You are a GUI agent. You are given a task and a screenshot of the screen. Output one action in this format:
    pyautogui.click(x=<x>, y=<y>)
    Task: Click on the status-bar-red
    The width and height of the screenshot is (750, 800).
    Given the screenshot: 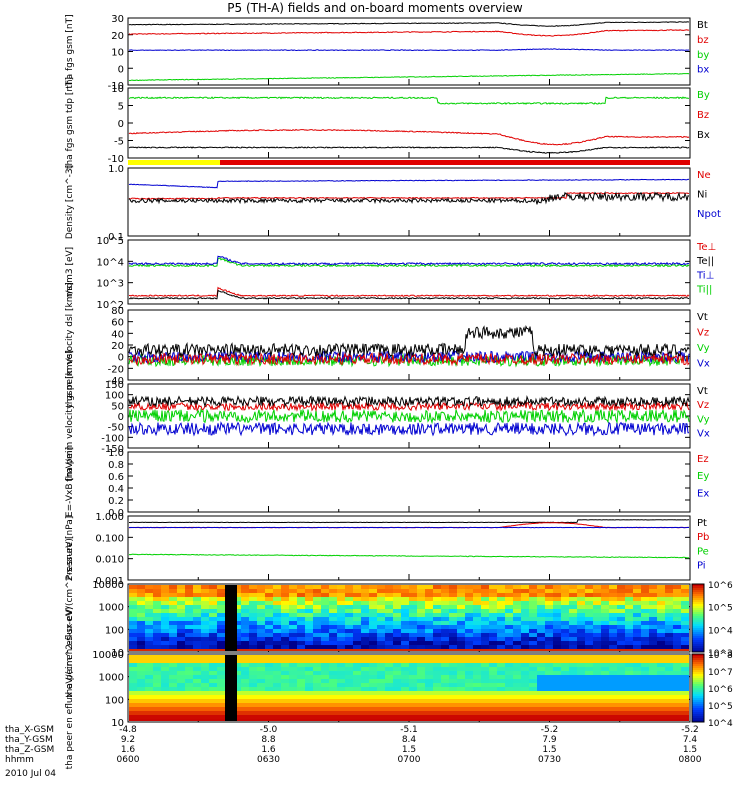 What is the action you would take?
    pyautogui.click(x=455, y=162)
    